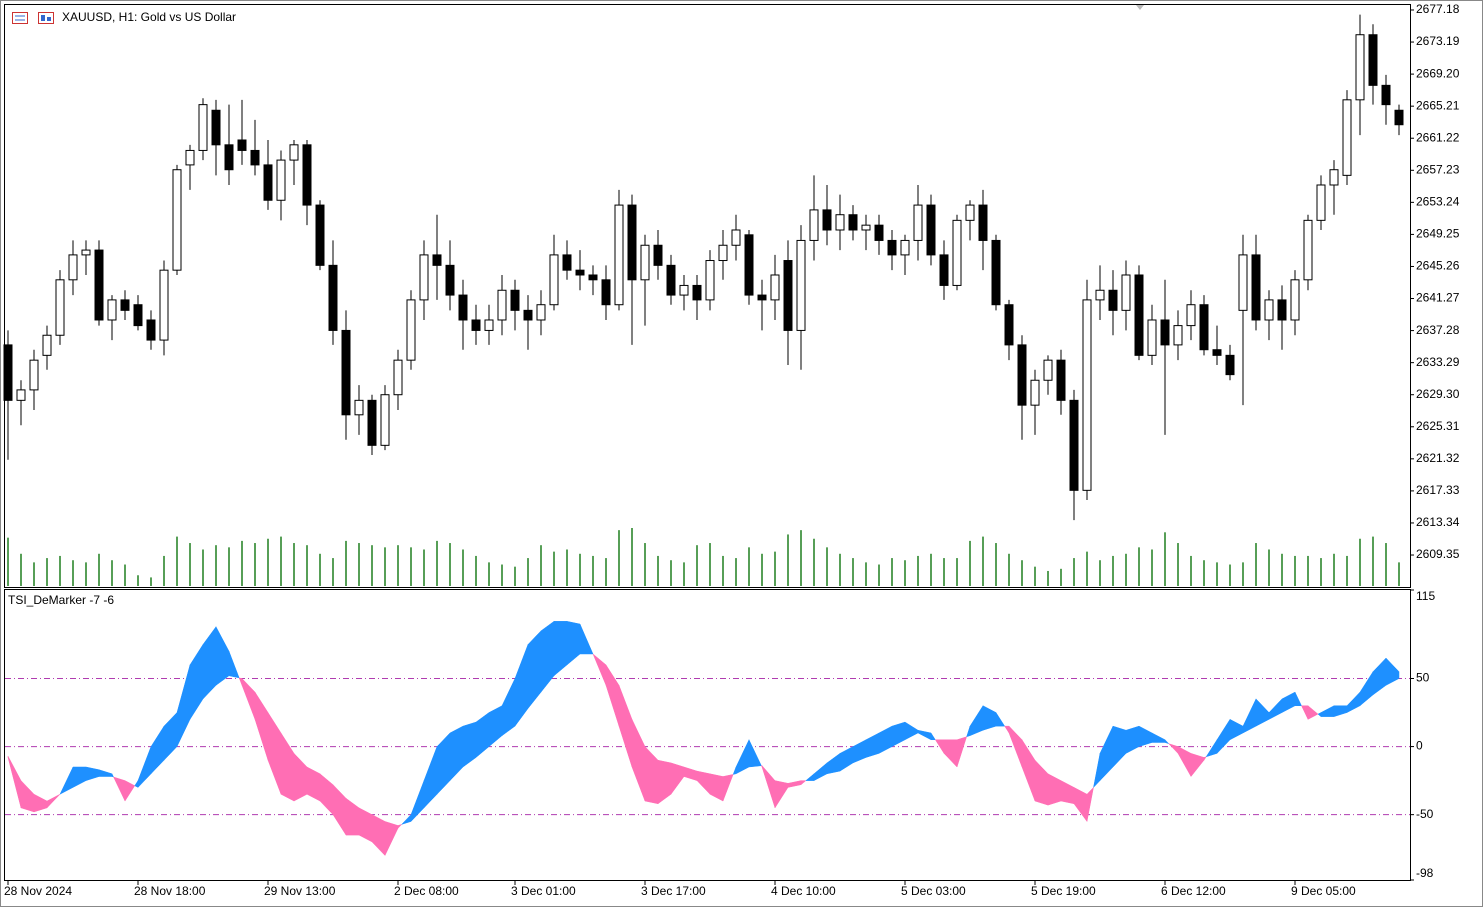  I want to click on x-tick-label: 9 Dec 05:00, so click(1323, 891).